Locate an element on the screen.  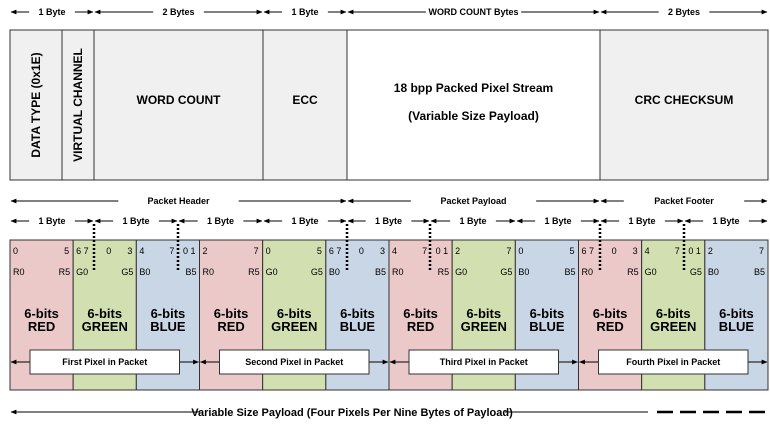
top-span-0-label: 1 Byte is located at coordinates (51, 12).